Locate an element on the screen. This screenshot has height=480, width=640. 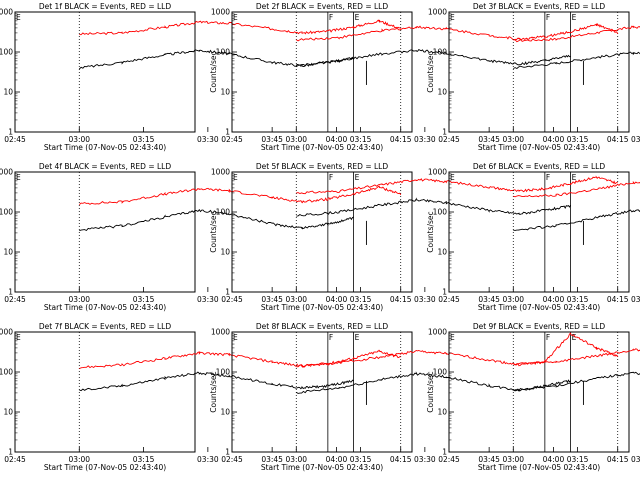
panel-title: Det 3f BLACK = Events, RED = LLD is located at coordinates (539, 6).